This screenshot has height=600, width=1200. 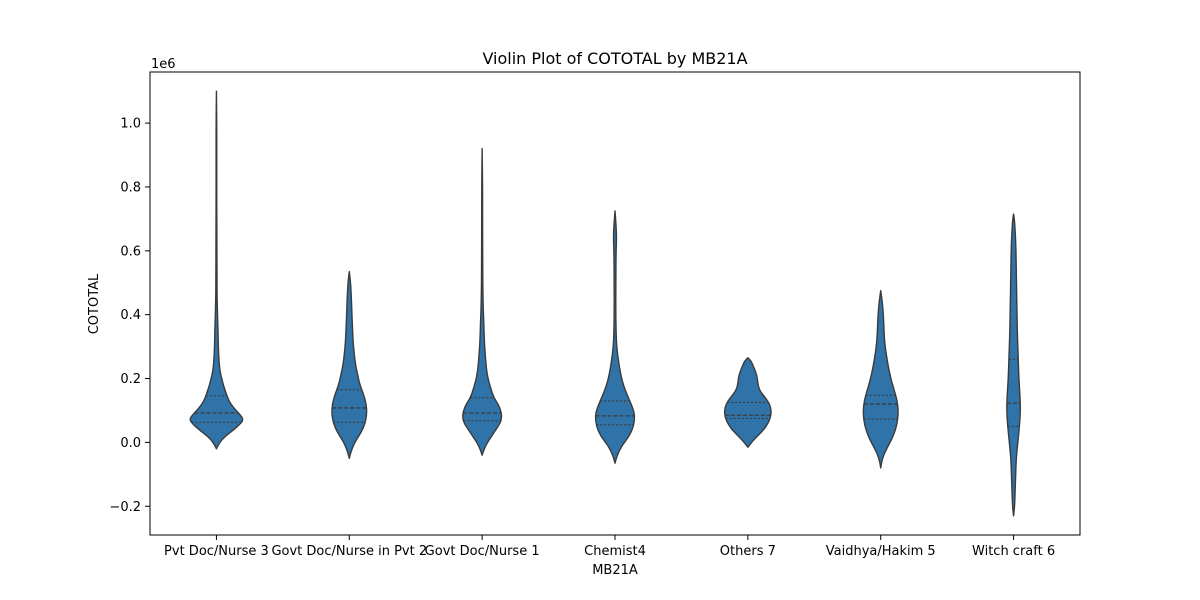 What do you see at coordinates (1013, 551) in the screenshot?
I see `x-tick-label: Witch craft 6` at bounding box center [1013, 551].